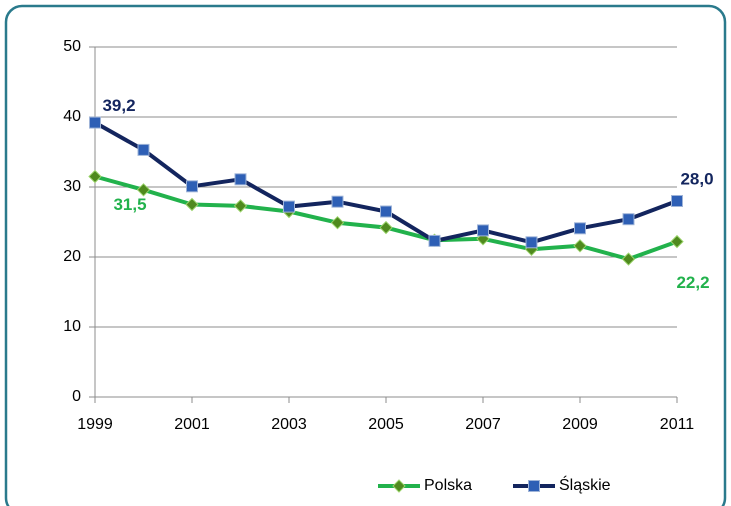 Image resolution: width=731 pixels, height=506 pixels. I want to click on y-tick-label: 50, so click(72, 46).